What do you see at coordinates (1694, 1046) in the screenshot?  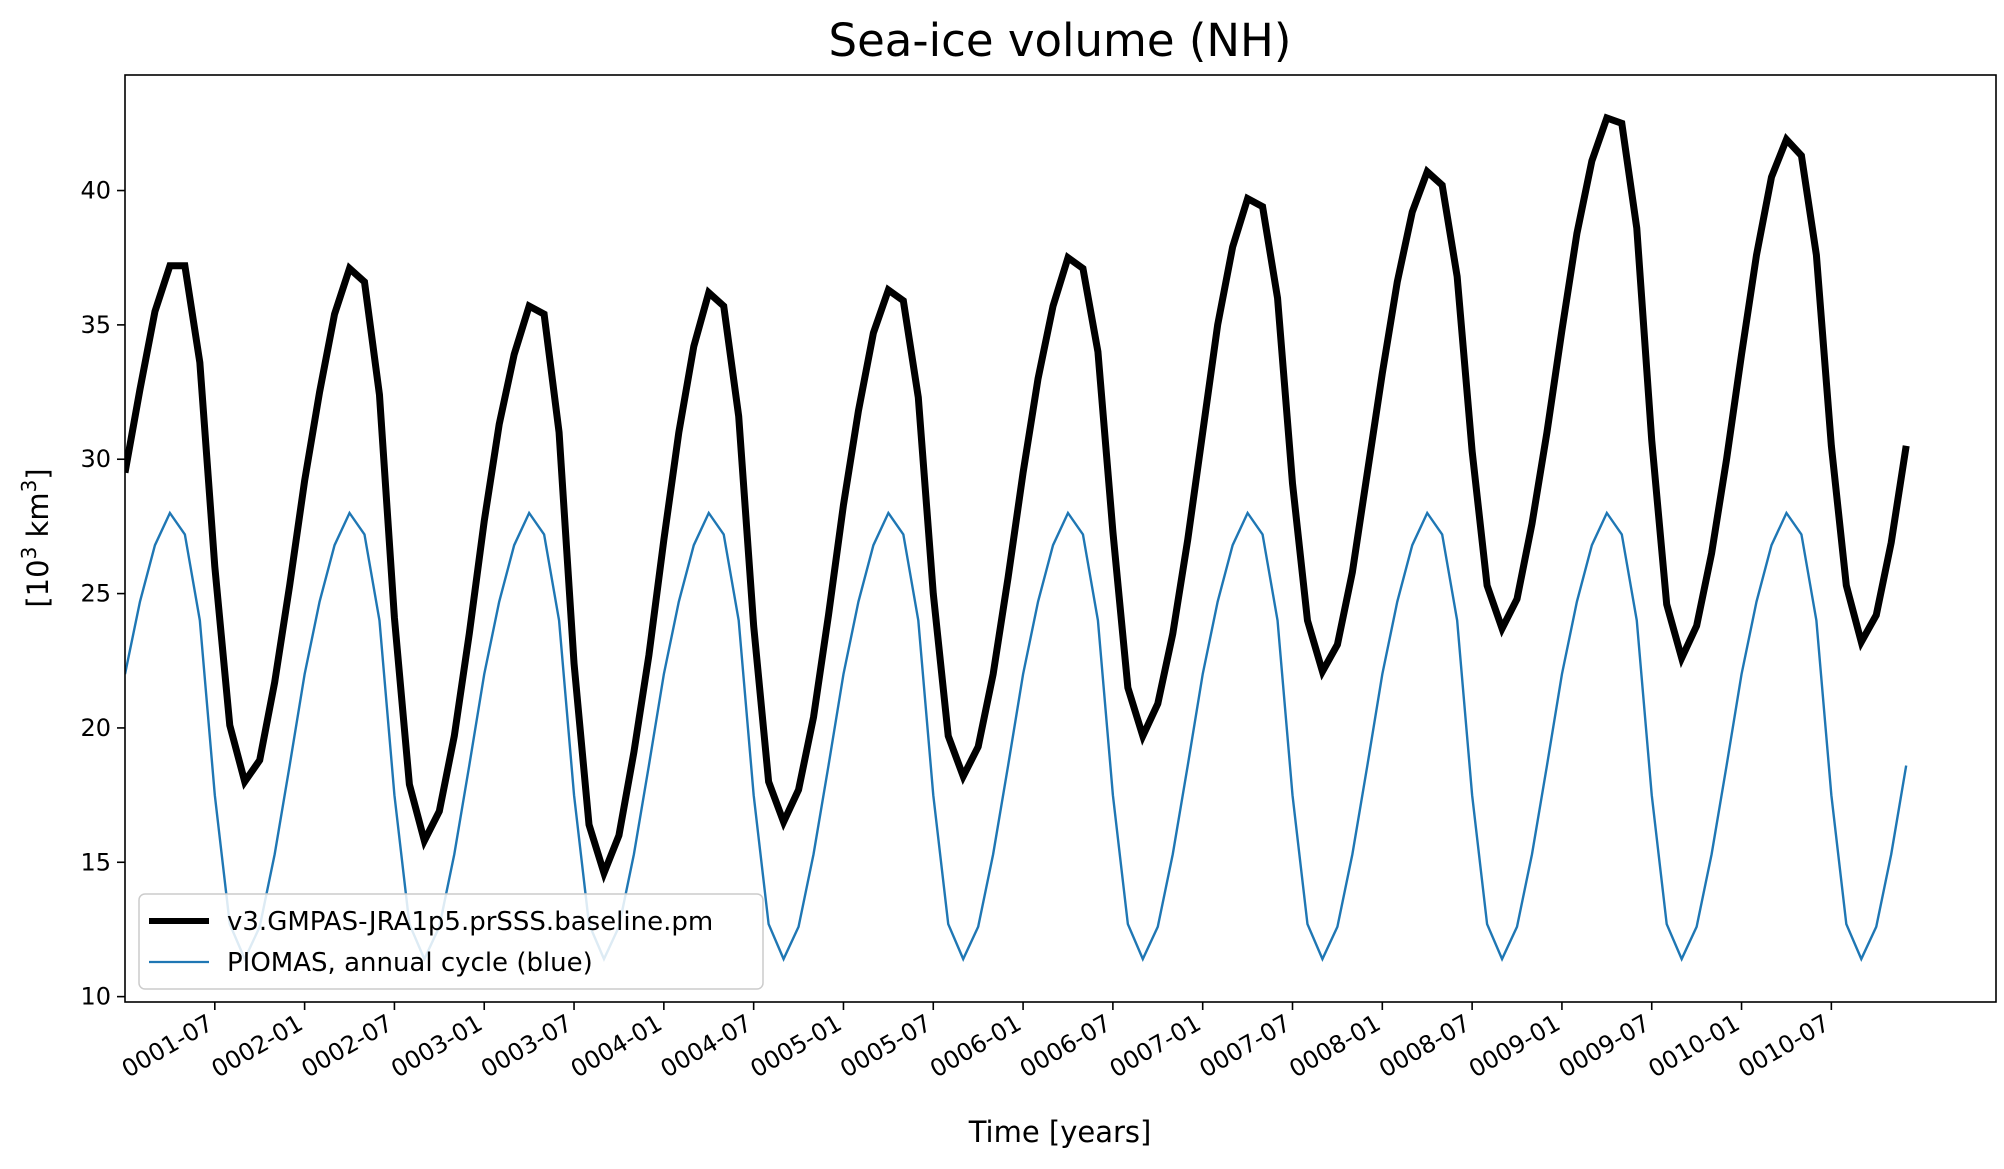 I see `x-tick-label: 0010-01` at bounding box center [1694, 1046].